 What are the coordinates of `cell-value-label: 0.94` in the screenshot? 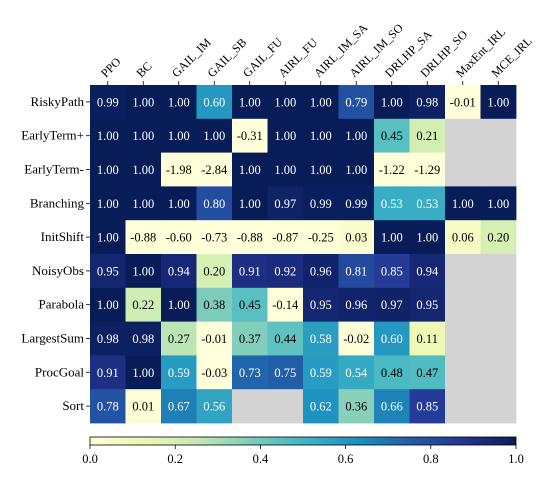 It's located at (427, 271).